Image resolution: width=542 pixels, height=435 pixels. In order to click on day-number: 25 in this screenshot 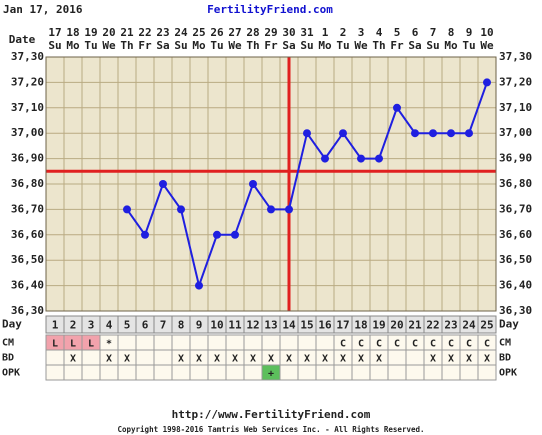, I will do `click(486, 325)`.